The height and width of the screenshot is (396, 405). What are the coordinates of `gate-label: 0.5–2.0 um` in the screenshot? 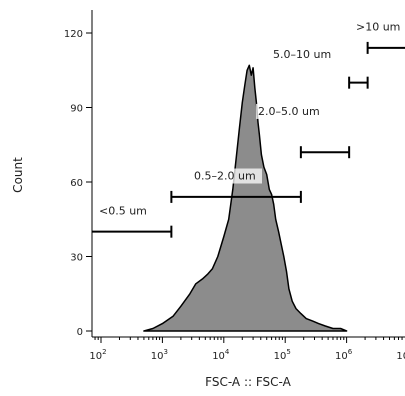 It's located at (225, 176).